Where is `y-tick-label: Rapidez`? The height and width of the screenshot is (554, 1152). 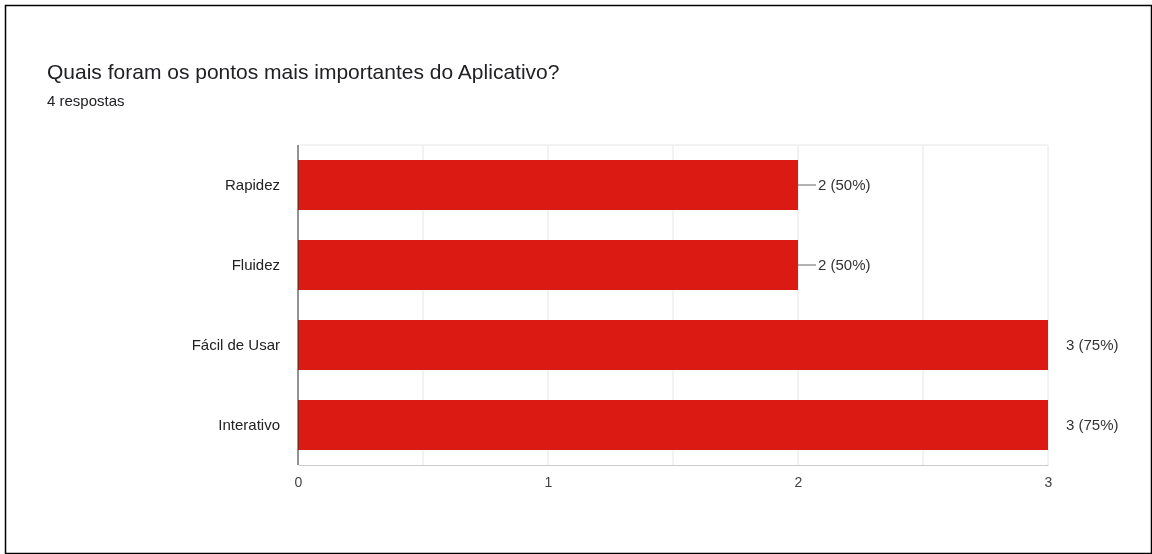
y-tick-label: Rapidez is located at coordinates (252, 184).